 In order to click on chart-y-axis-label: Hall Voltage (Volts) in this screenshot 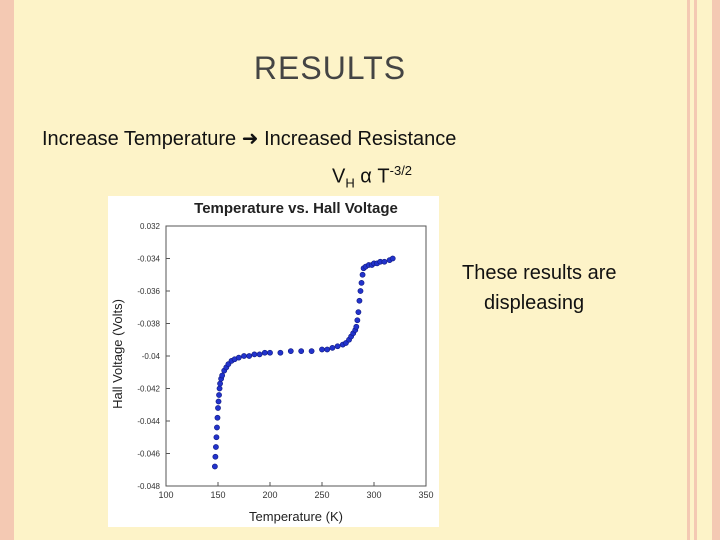, I will do `click(117, 354)`.